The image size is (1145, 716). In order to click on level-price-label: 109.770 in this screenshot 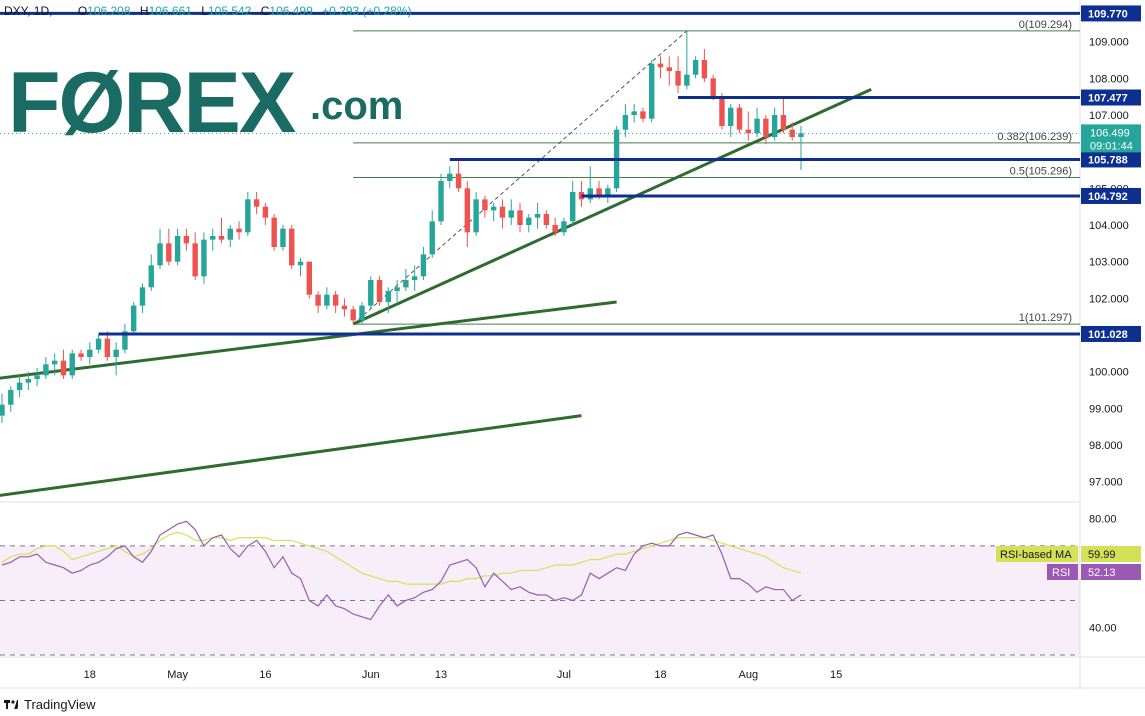, I will do `click(1108, 14)`.